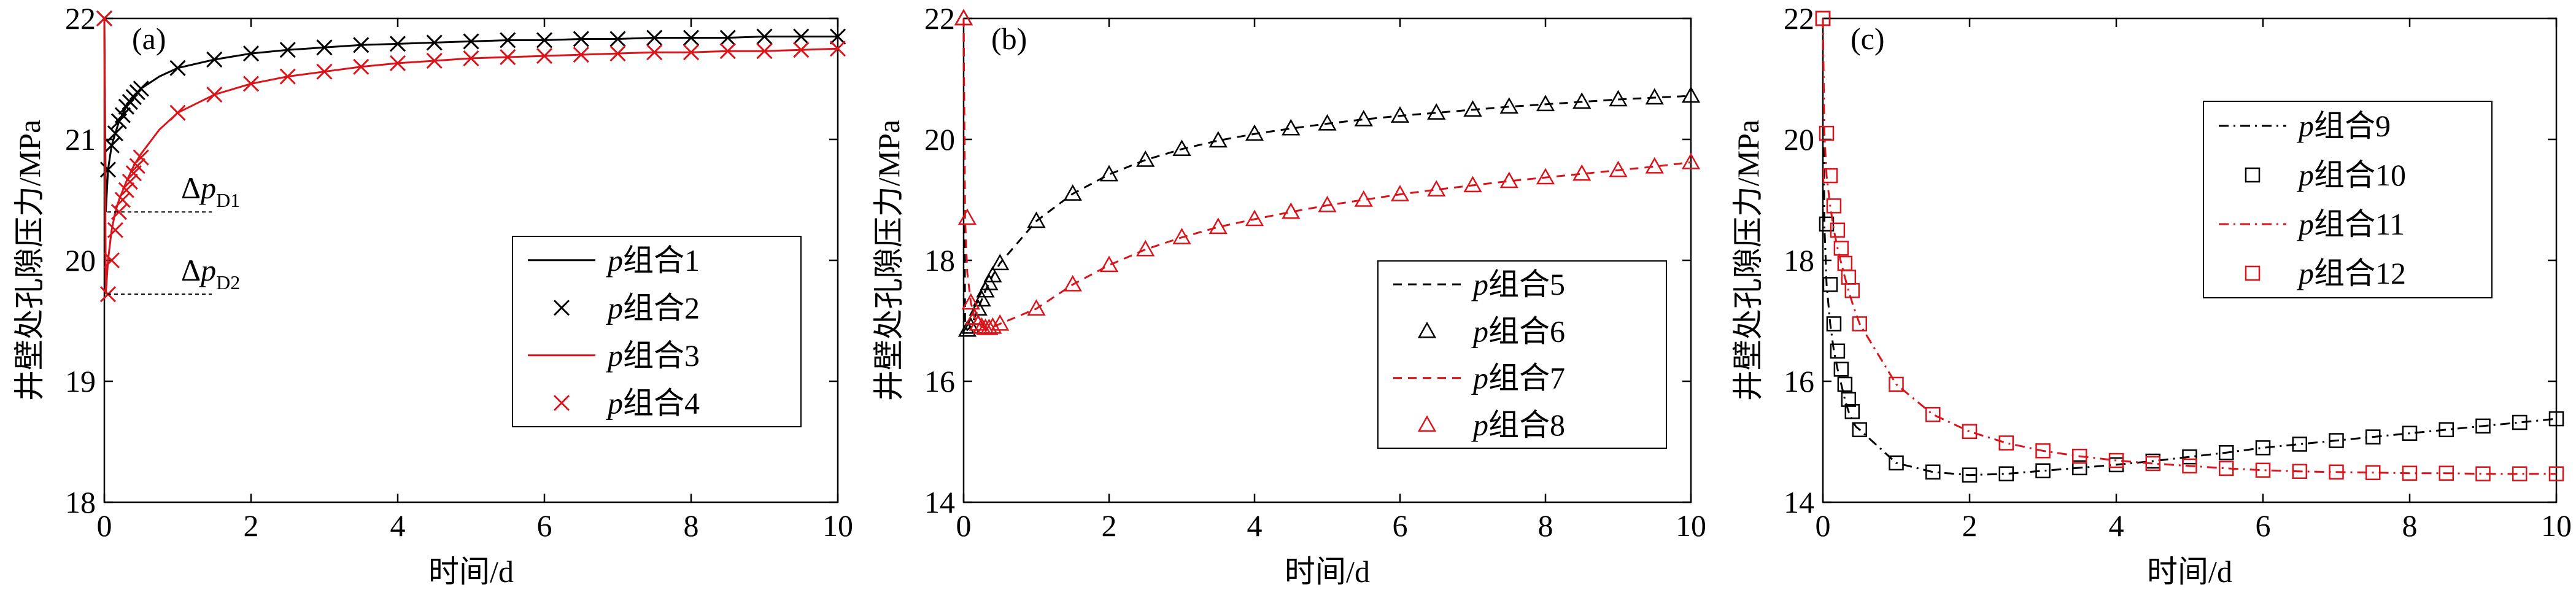 The image size is (2576, 606). I want to click on legend-entry: p组合1, so click(614, 260).